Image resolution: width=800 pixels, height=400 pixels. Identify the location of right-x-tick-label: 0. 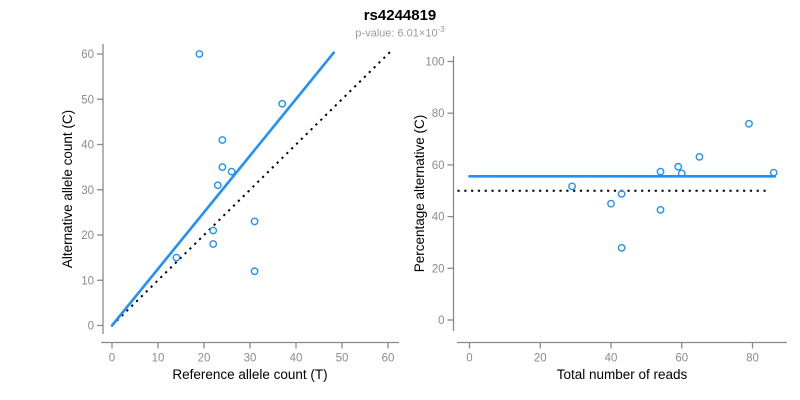
(469, 359).